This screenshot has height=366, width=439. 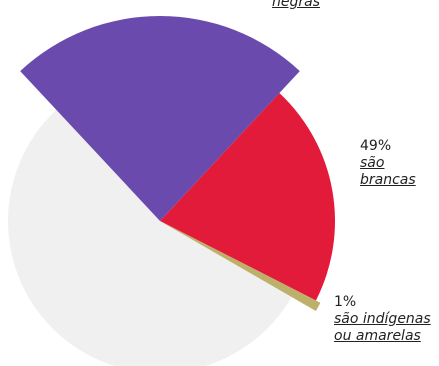 I want to click on label-brancas-desc-1: são, so click(x=372, y=163).